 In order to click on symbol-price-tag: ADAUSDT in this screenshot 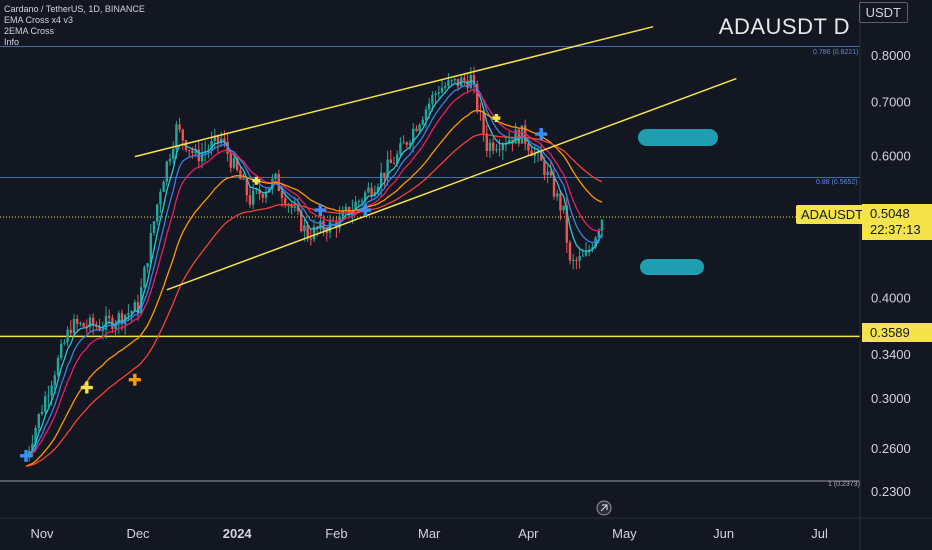, I will do `click(832, 214)`.